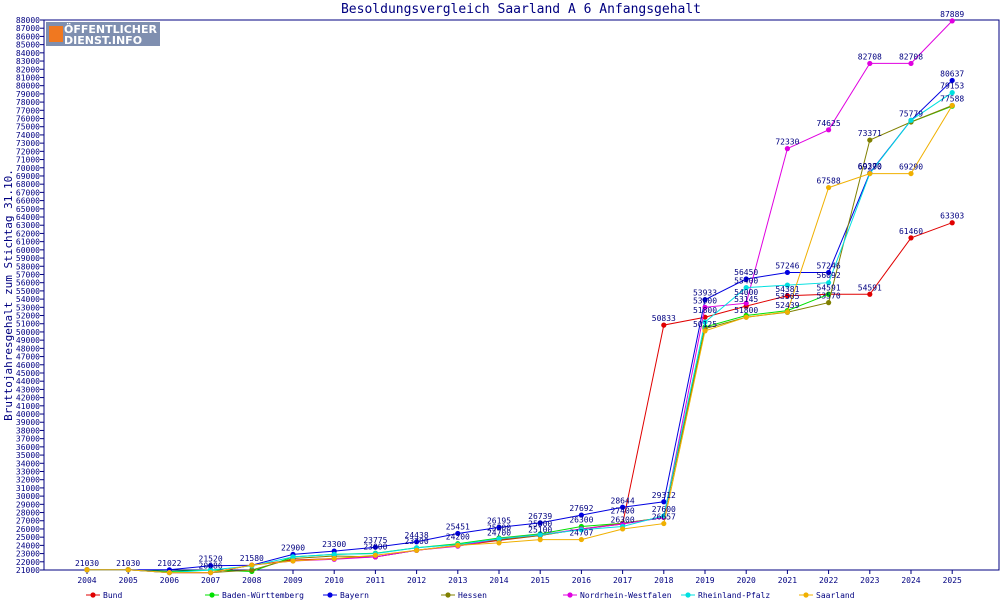 The width and height of the screenshot is (1000, 600). Describe the element at coordinates (28, 266) in the screenshot. I see `y-tick-label: 58000` at that location.